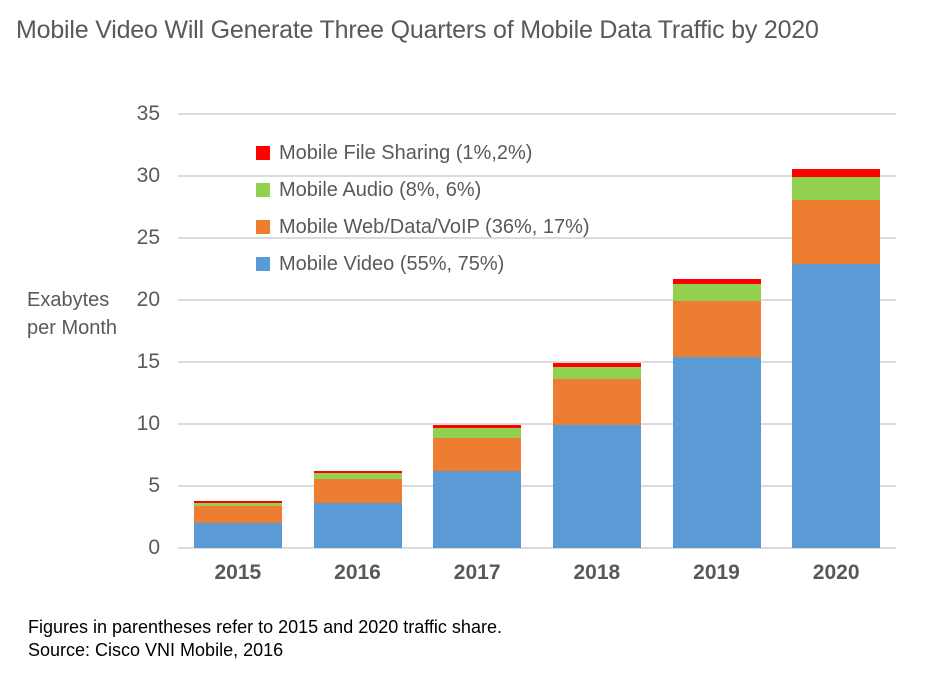  I want to click on y-axis-title-line1: Exabytes, so click(68, 300).